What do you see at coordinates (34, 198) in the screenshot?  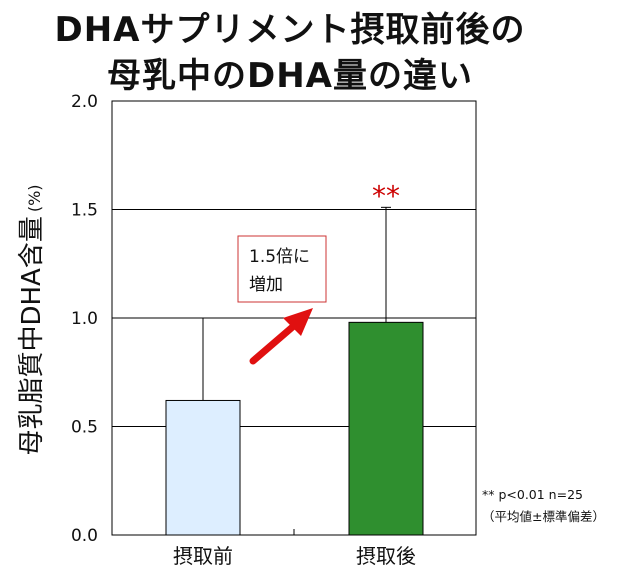 I see `y-axis-unit: (%)` at bounding box center [34, 198].